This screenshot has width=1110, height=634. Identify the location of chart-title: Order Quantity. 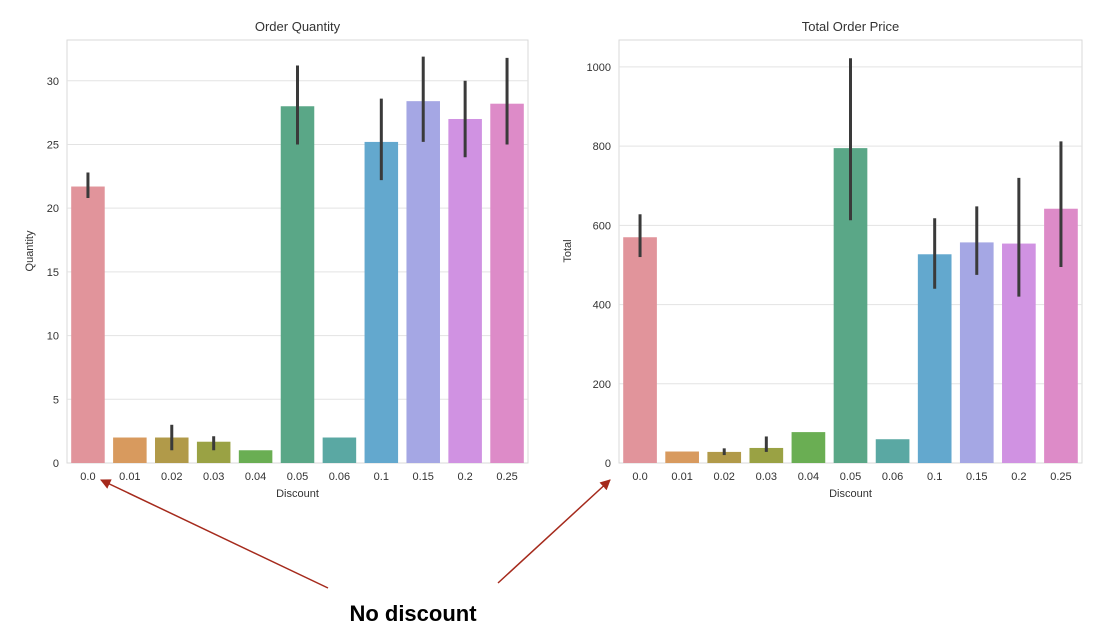
(298, 26).